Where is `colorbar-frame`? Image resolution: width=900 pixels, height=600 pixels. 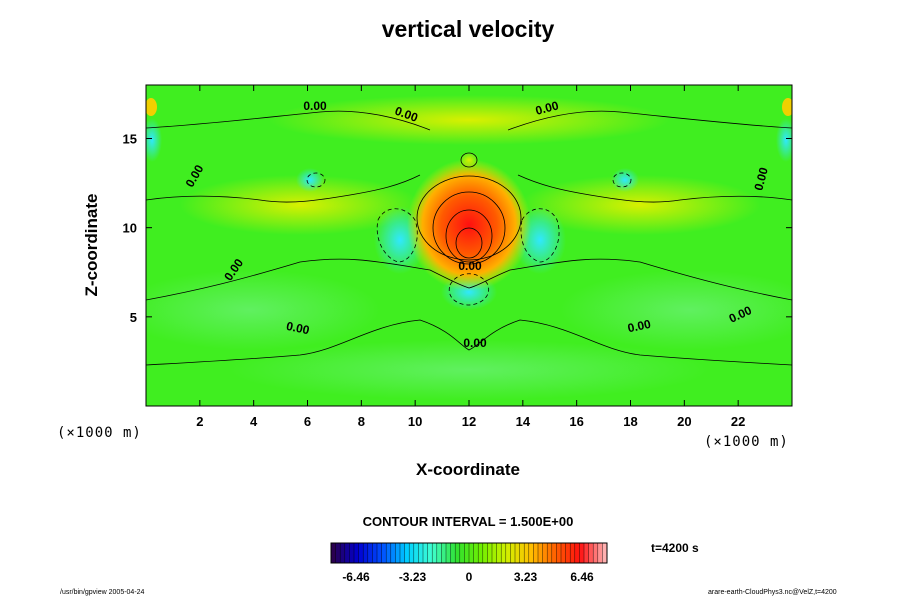
colorbar-frame is located at coordinates (469, 553).